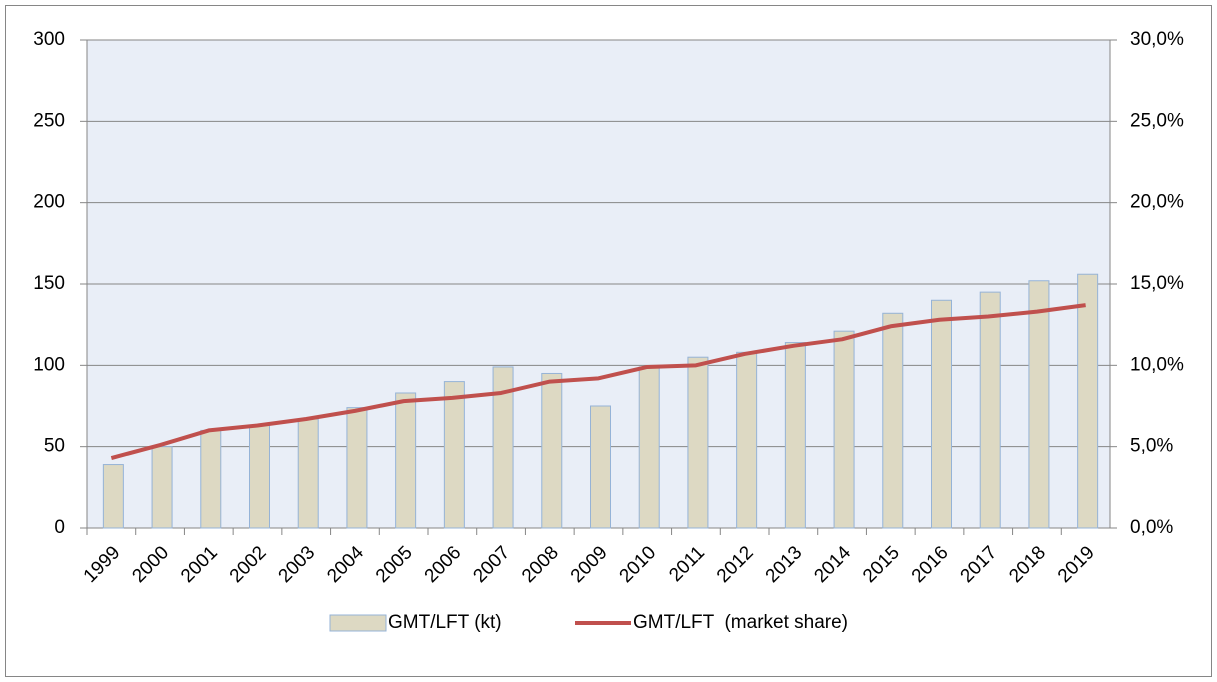 Image resolution: width=1217 pixels, height=682 pixels. I want to click on y2-tick-label: 15,0%, so click(1157, 283).